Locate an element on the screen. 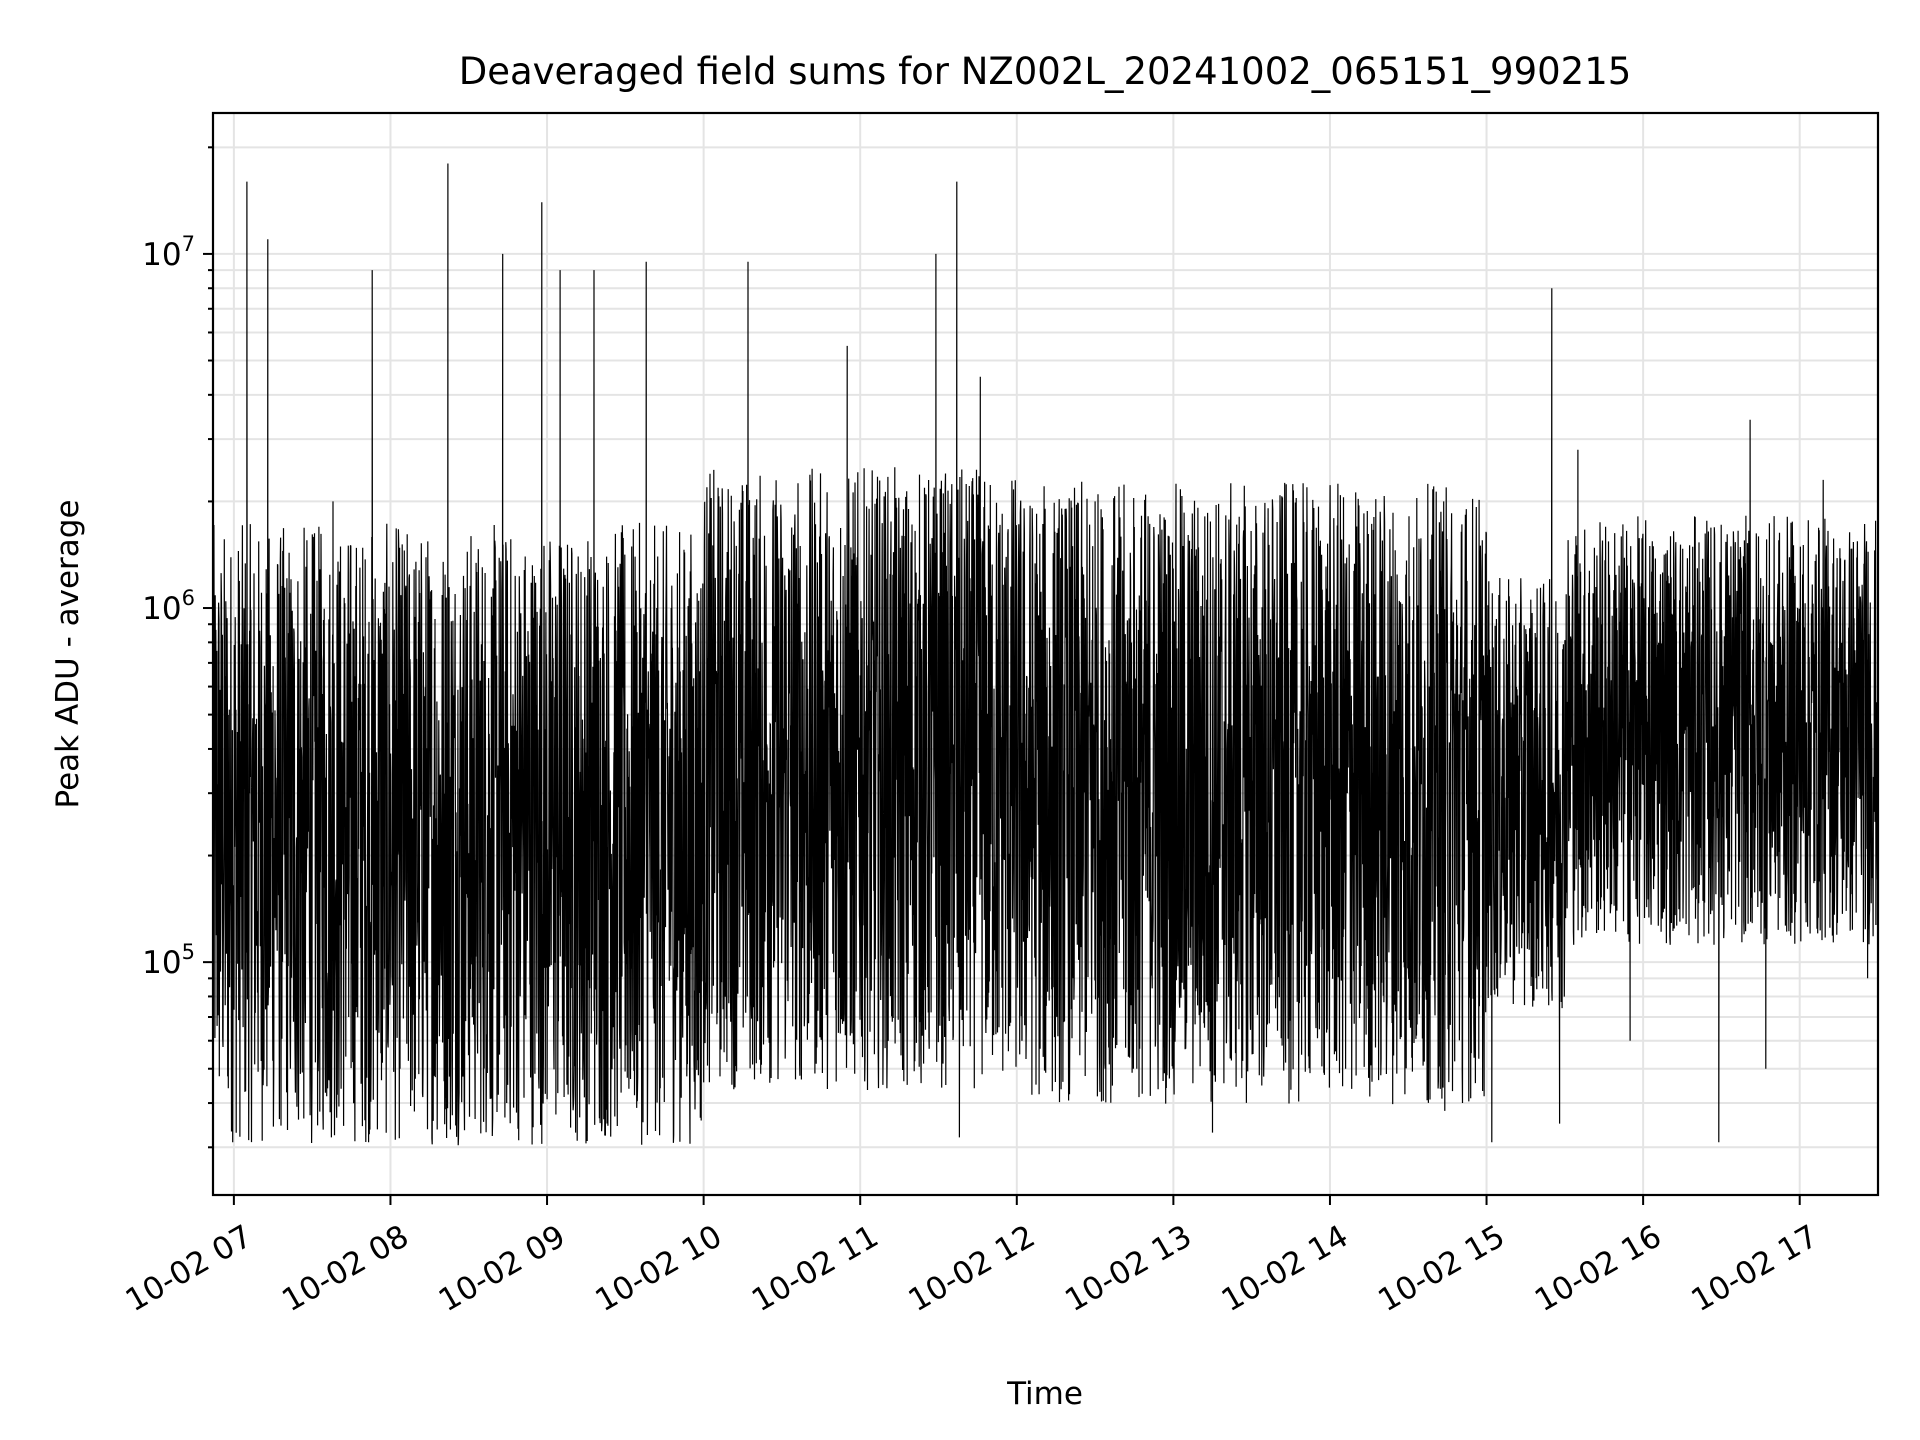 This screenshot has width=1920, height=1440. x-tick-label: 10-02 16 is located at coordinates (1598, 1268).